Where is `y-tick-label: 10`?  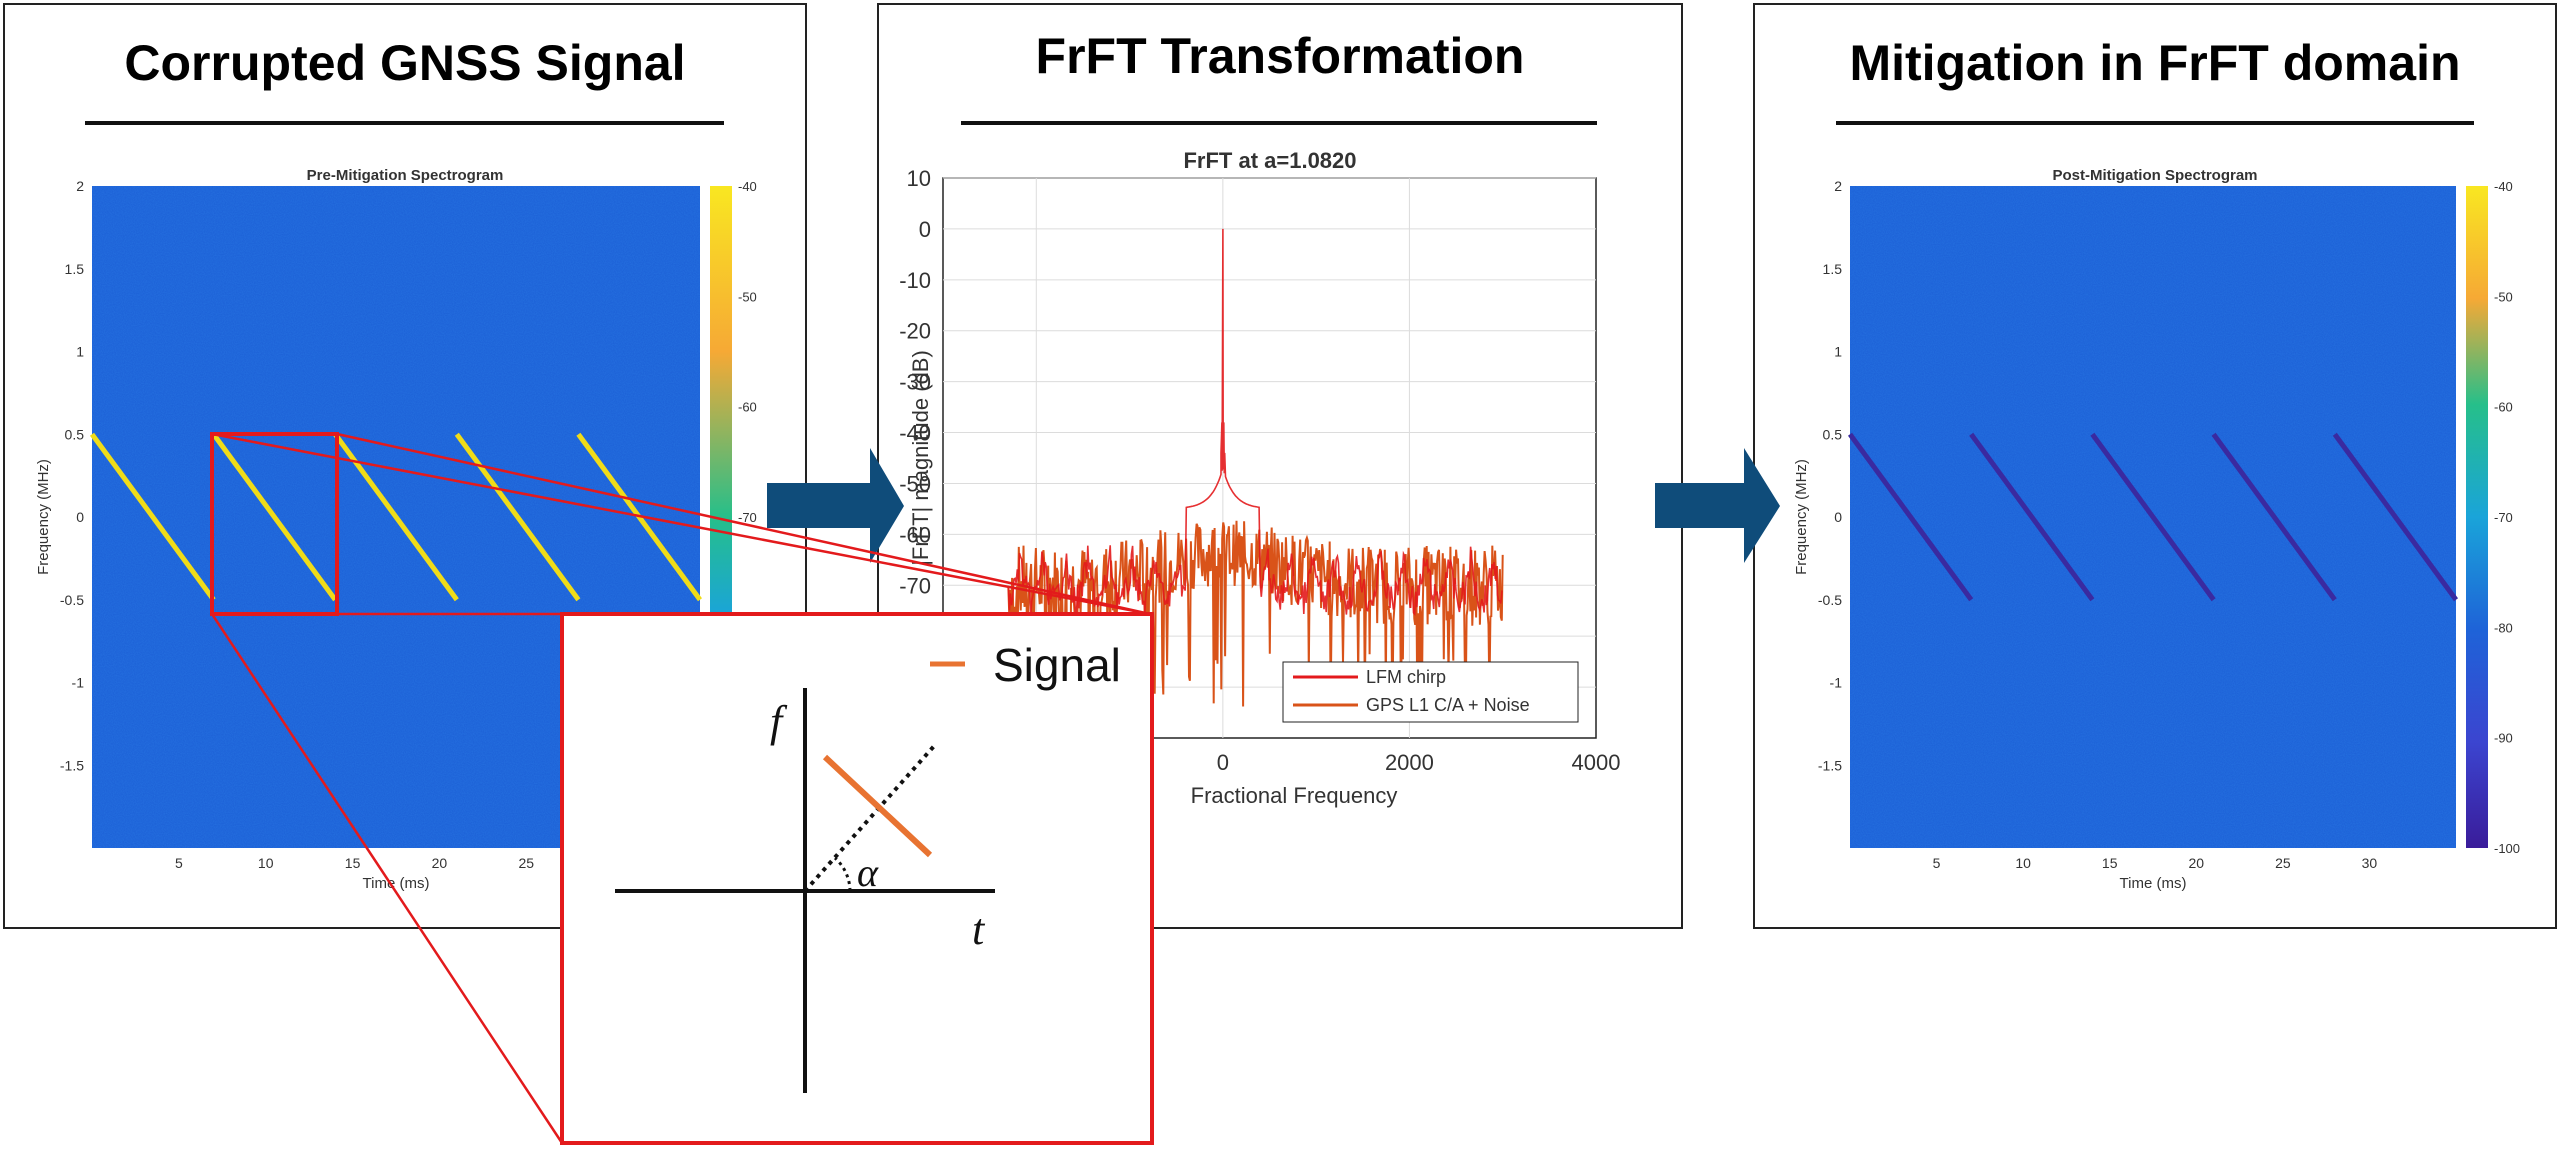
y-tick-label: 10 is located at coordinates (919, 178).